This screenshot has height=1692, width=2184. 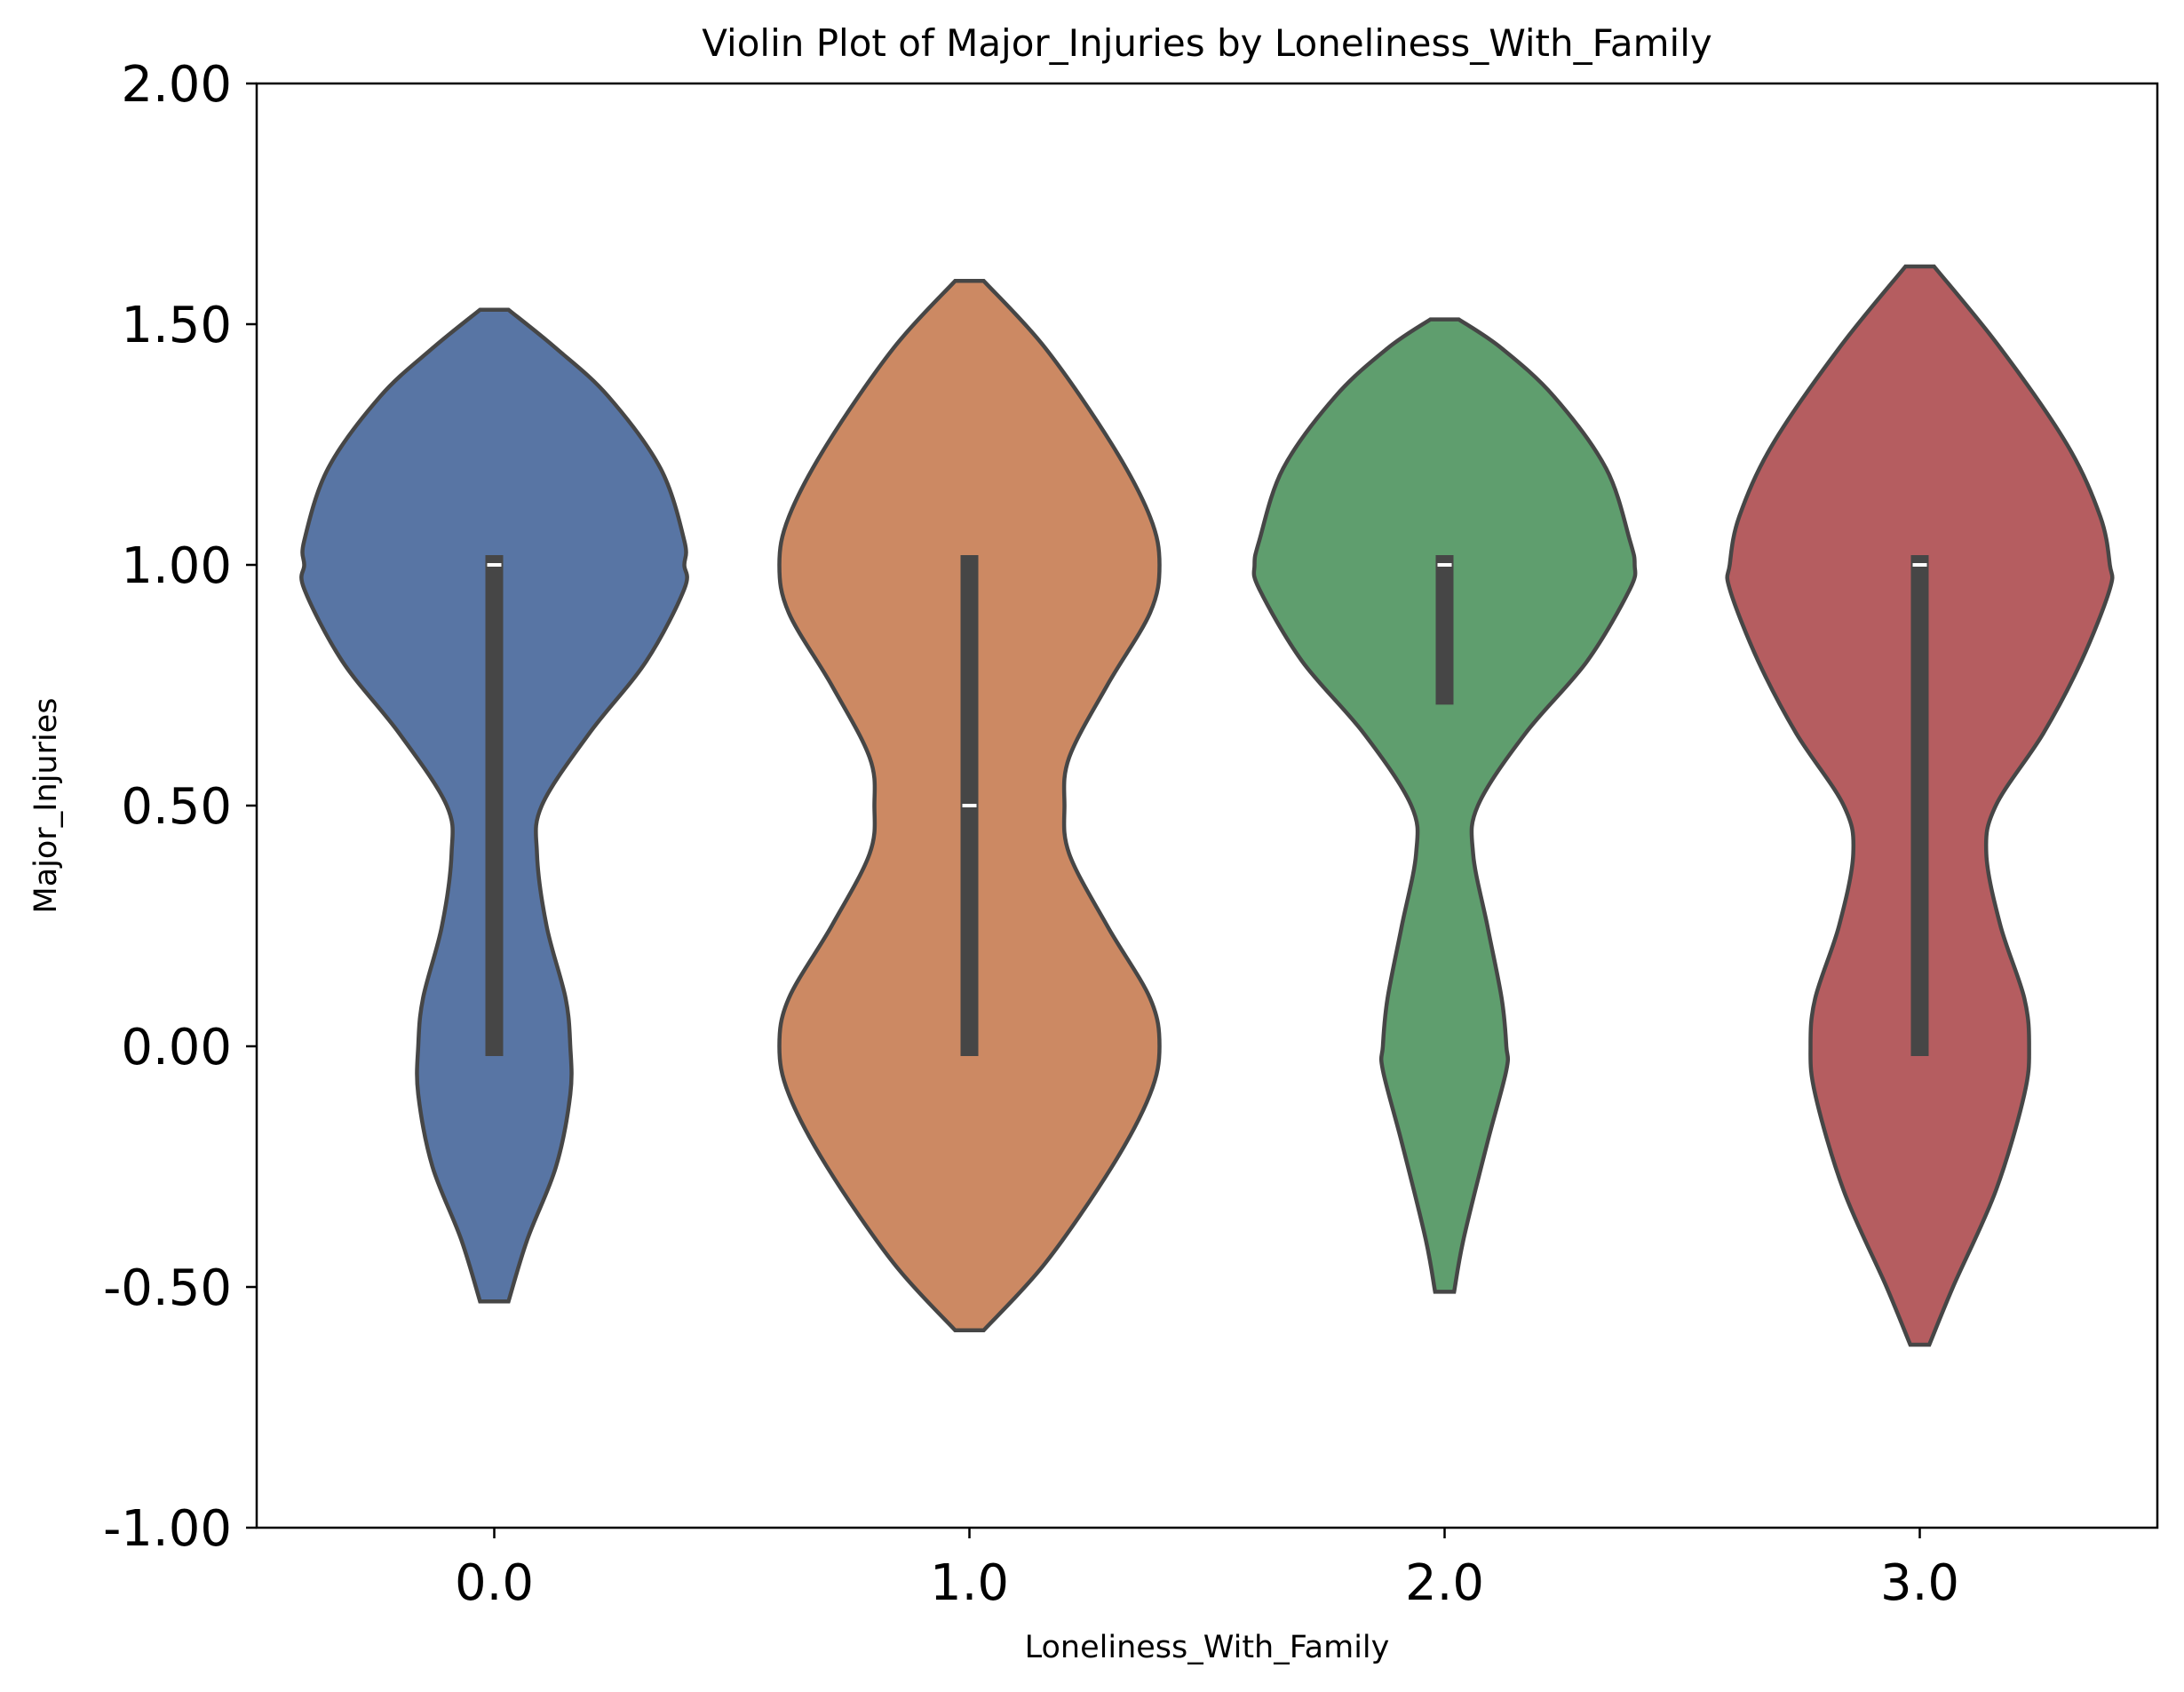 I want to click on y-axis-label: Major_Injuries, so click(x=46, y=806).